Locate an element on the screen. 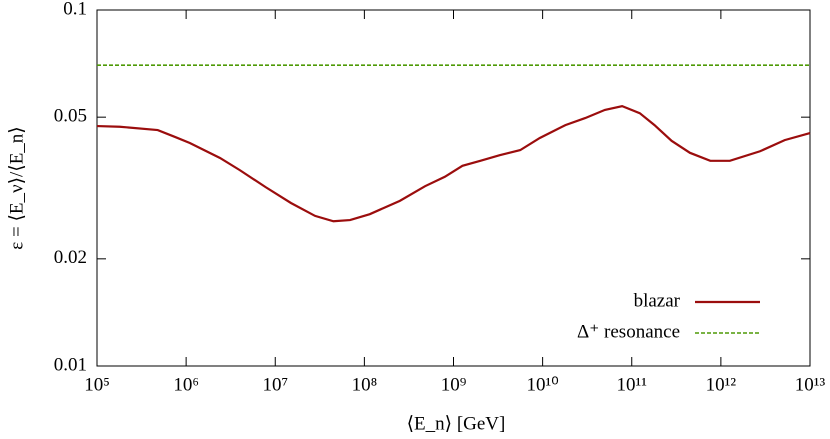  x-tick-label: 10¹¹ is located at coordinates (632, 384).